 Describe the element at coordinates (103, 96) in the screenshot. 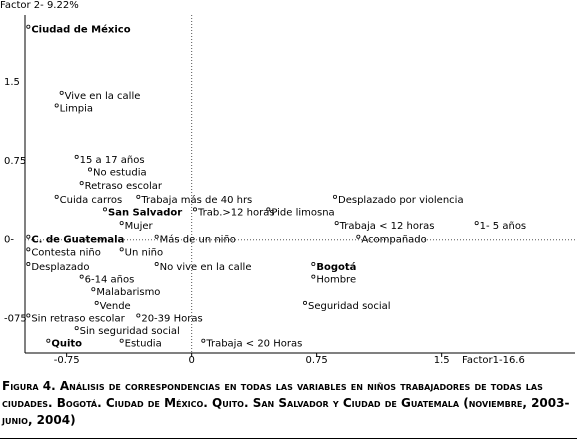

I see `point-label: Vive en la calle` at that location.